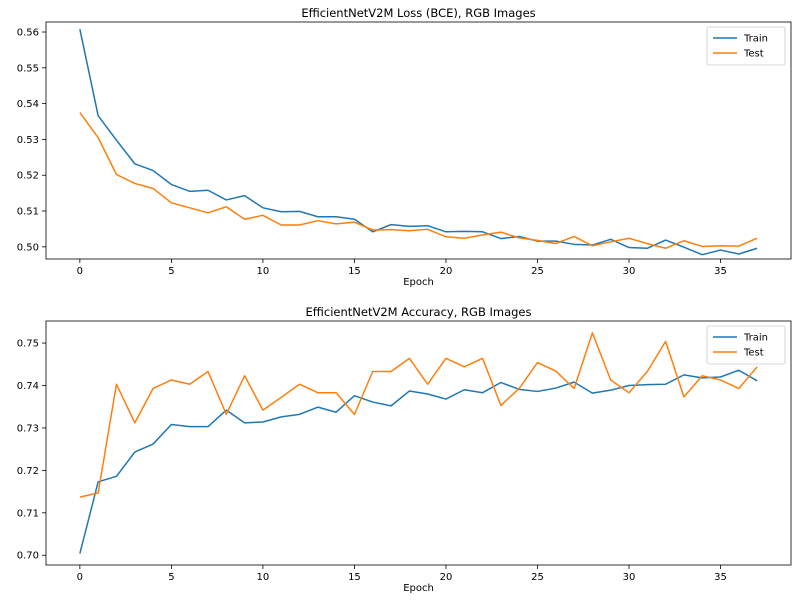 This screenshot has width=800, height=600. What do you see at coordinates (28, 68) in the screenshot?
I see `y-tick-label: 0.55` at bounding box center [28, 68].